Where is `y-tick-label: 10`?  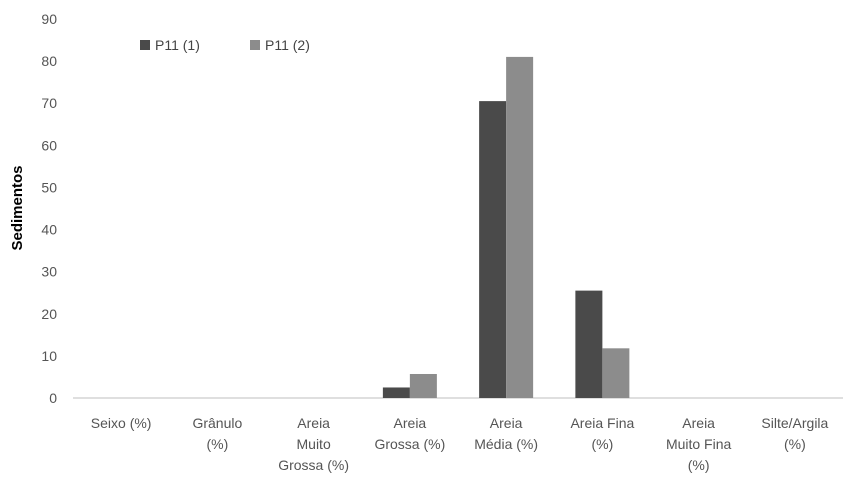 y-tick-label: 10 is located at coordinates (49, 356).